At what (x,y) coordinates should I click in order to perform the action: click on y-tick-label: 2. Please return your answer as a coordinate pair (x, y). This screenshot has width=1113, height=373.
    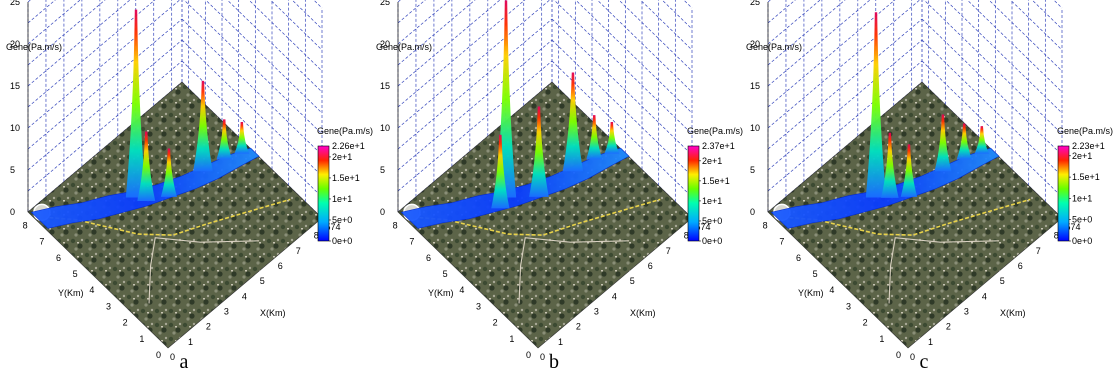
    Looking at the image, I should click on (125, 323).